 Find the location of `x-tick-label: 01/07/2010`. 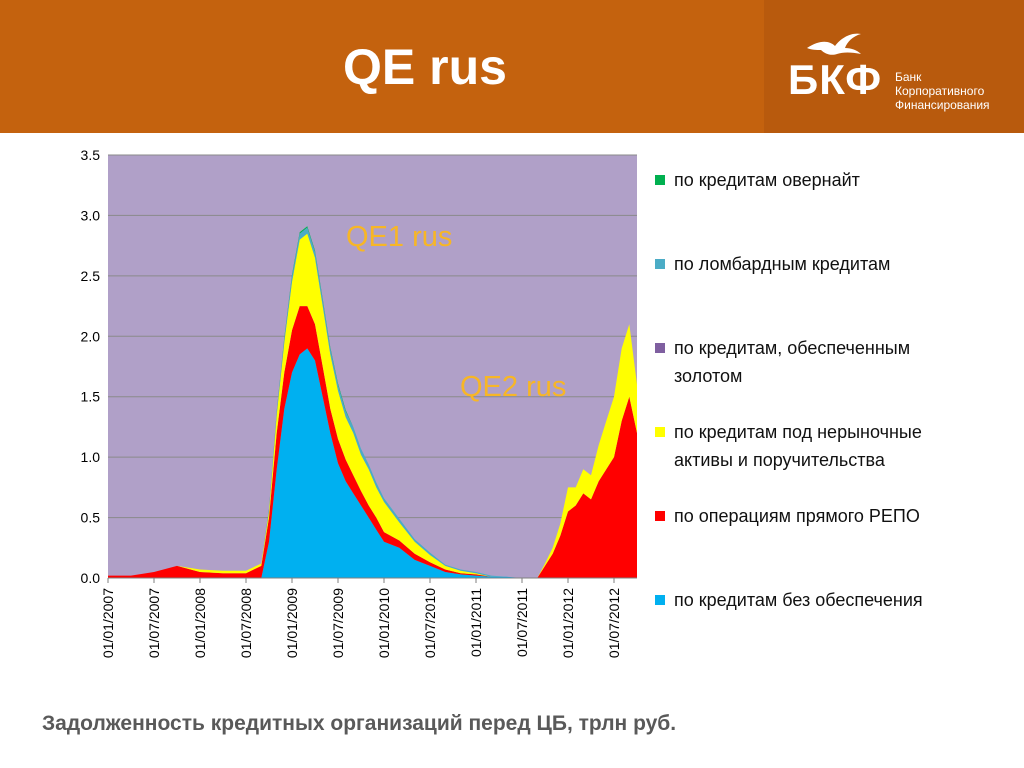

x-tick-label: 01/07/2010 is located at coordinates (430, 623).